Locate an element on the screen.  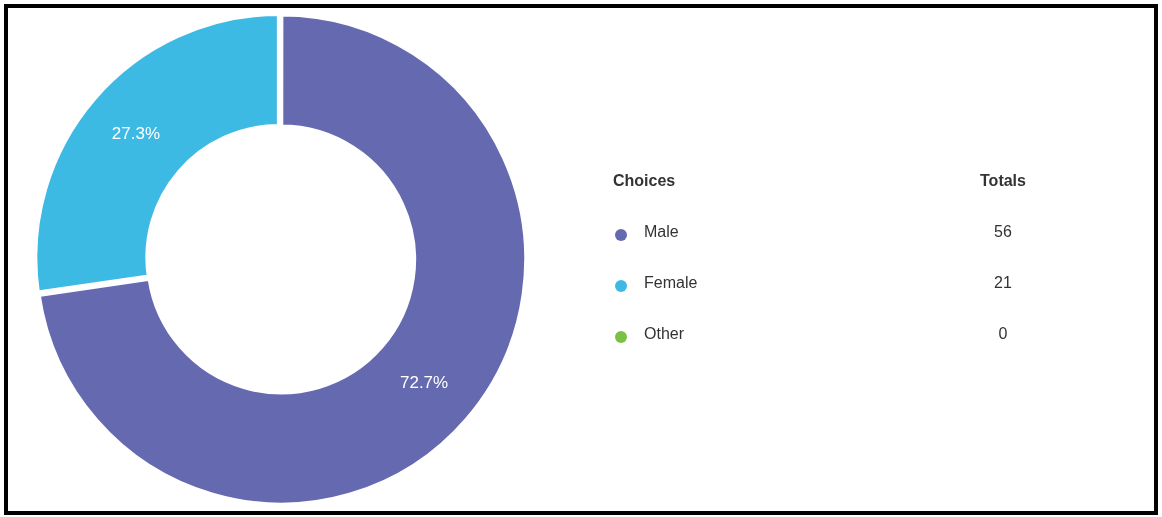
legend-label: Female is located at coordinates (671, 283).